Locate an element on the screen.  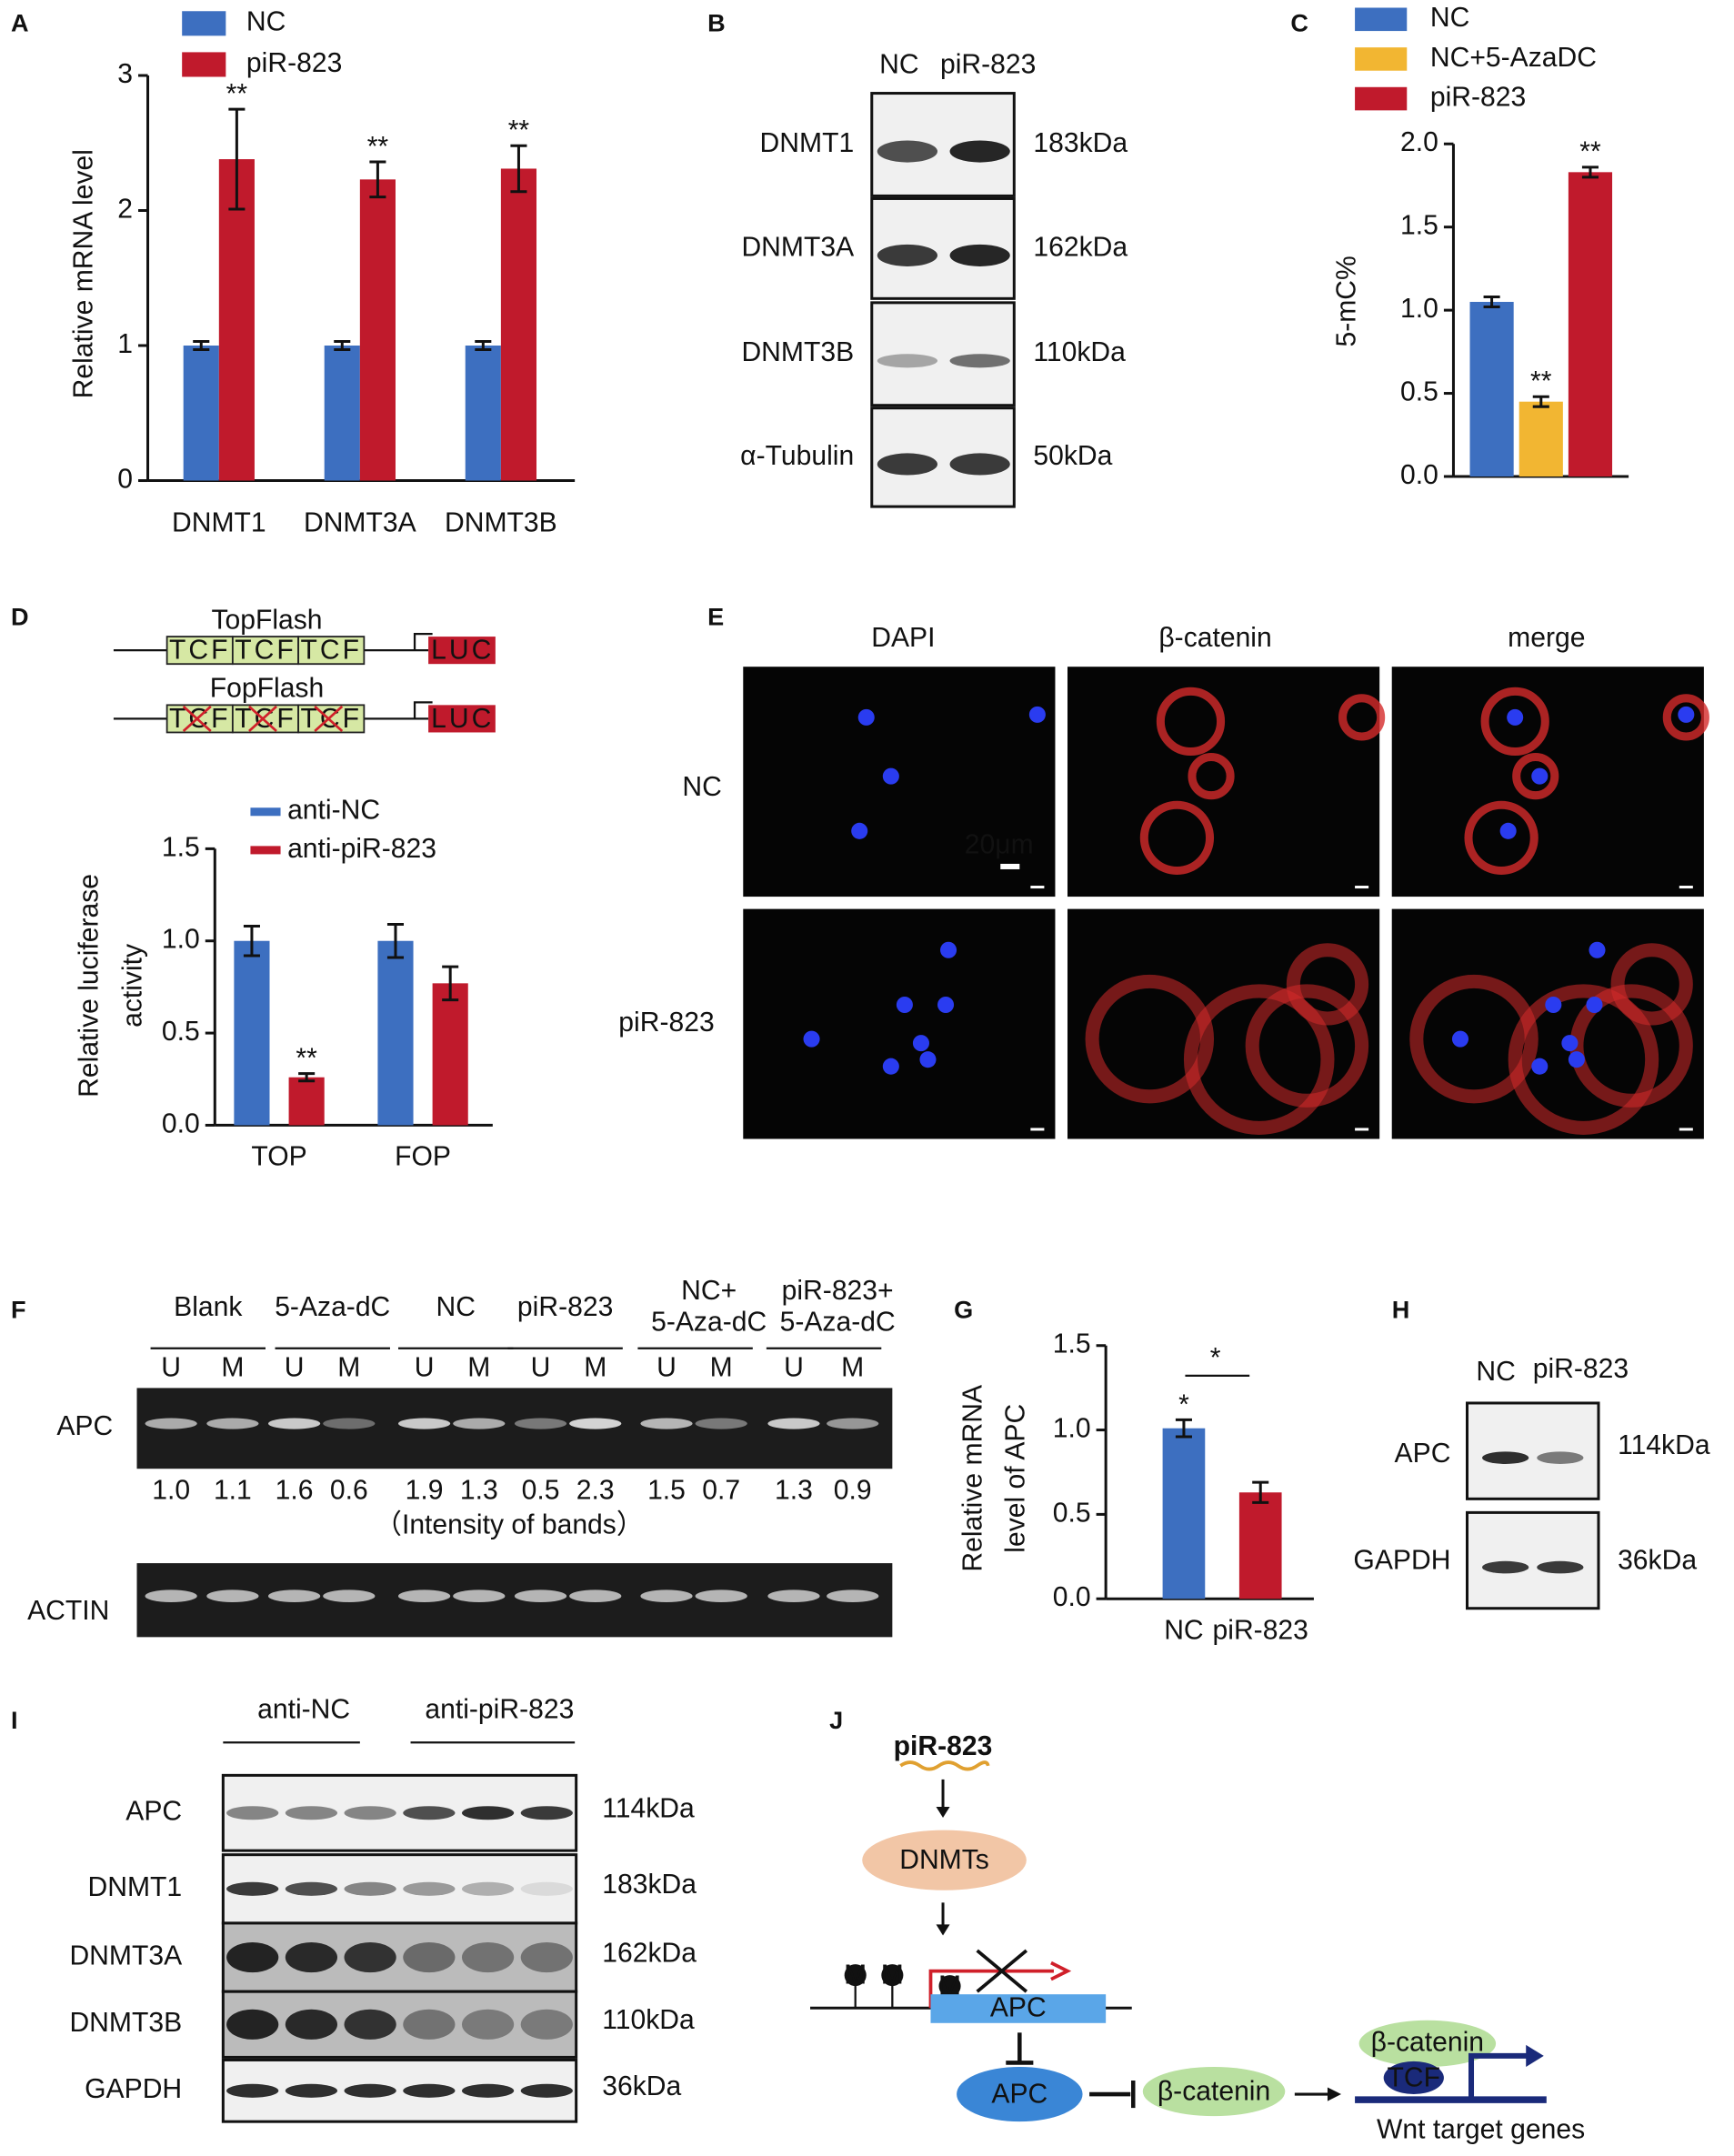
intensity: 1.1 is located at coordinates (233, 1491).